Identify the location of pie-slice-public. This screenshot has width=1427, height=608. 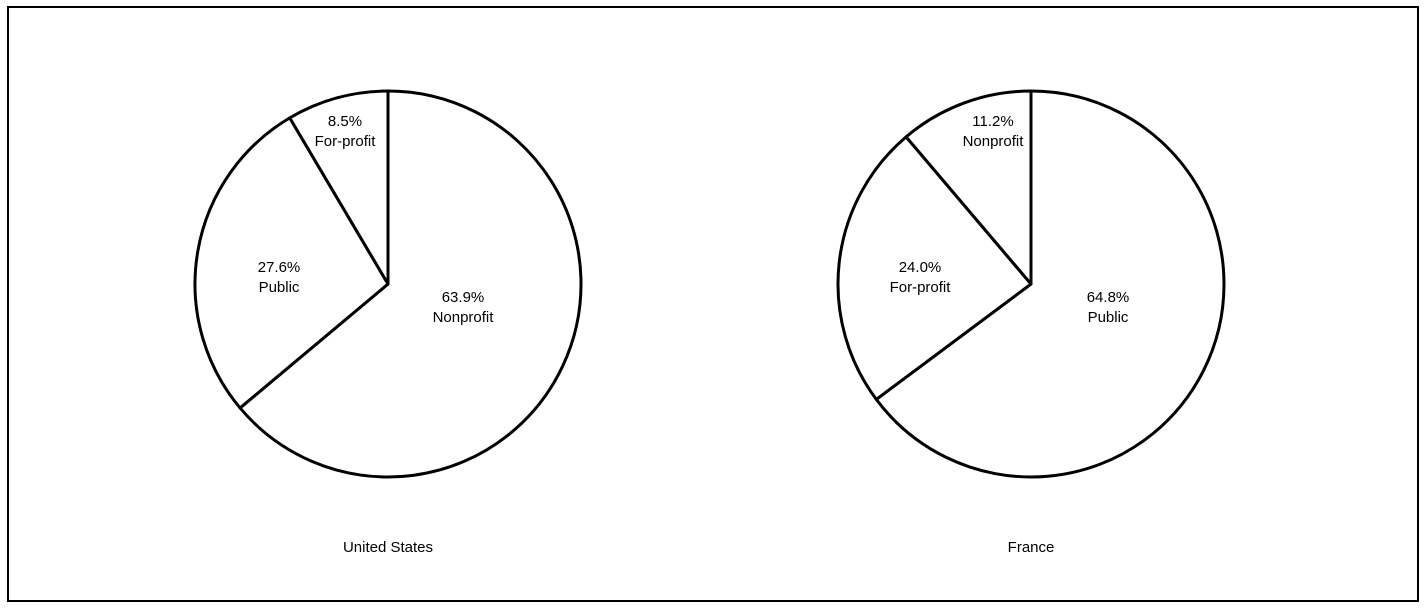
(291, 263).